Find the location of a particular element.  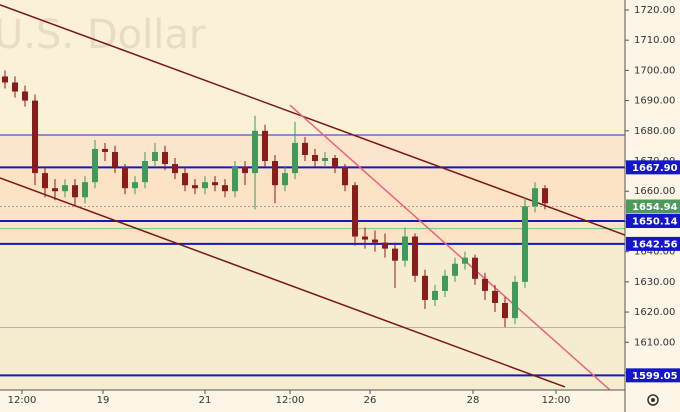

x-tick-label: 19 is located at coordinates (103, 400).